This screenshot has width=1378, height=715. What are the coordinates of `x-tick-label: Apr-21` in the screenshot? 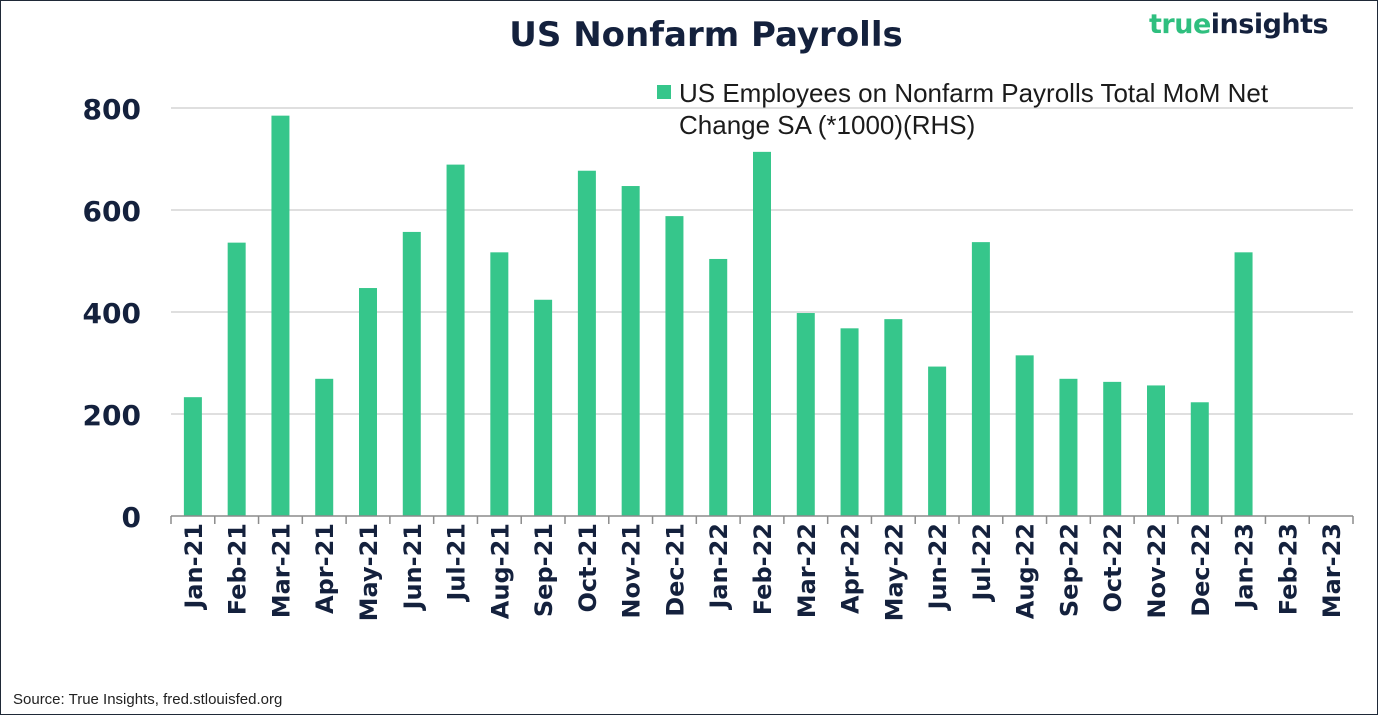 It's located at (325, 568).